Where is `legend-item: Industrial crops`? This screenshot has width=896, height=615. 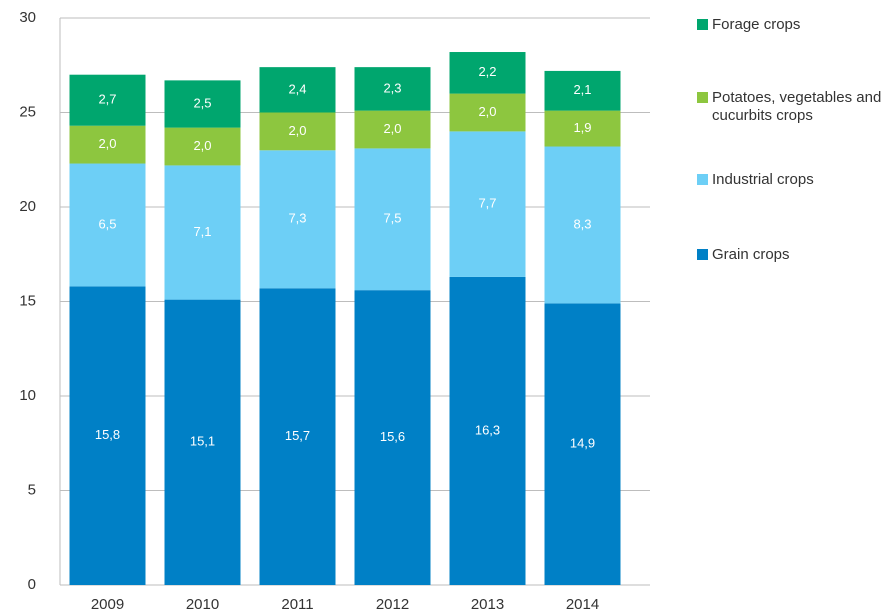 legend-item: Industrial crops is located at coordinates (795, 180).